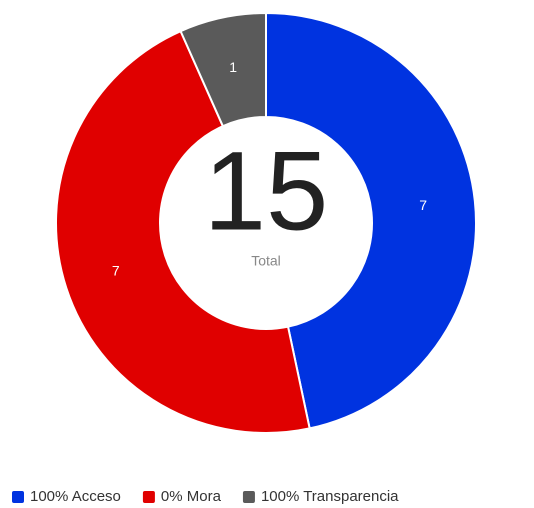  What do you see at coordinates (75, 496) in the screenshot?
I see `legend-label: 100% Acceso` at bounding box center [75, 496].